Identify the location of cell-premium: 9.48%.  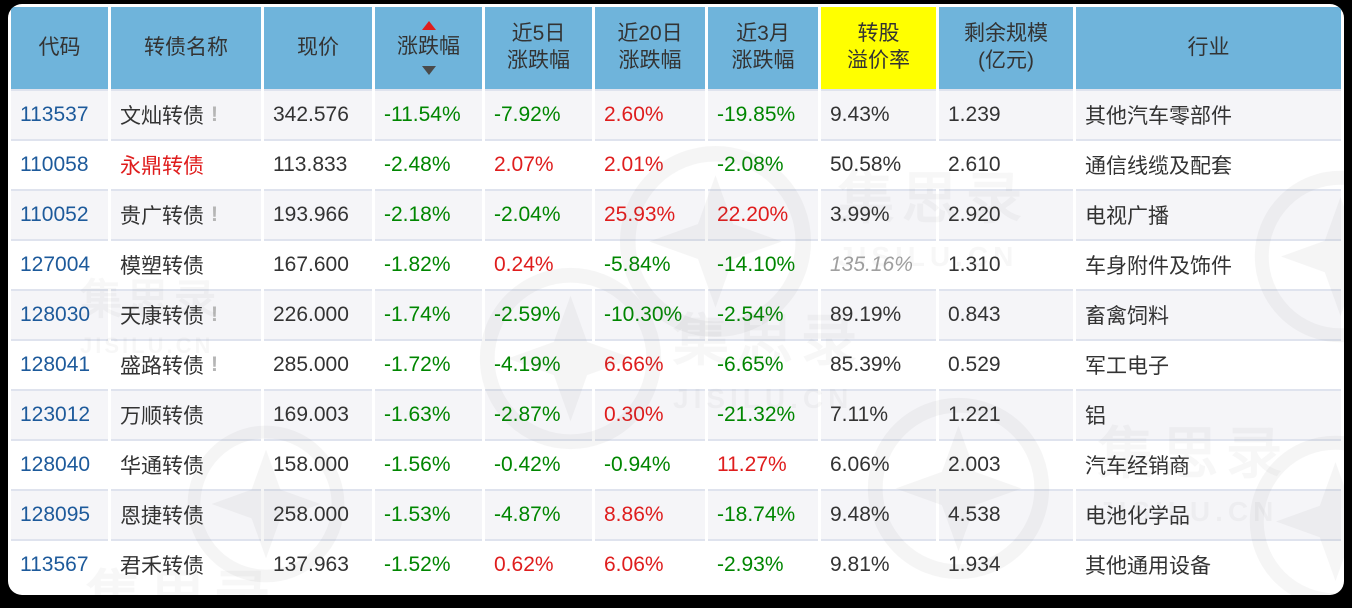
(878, 515).